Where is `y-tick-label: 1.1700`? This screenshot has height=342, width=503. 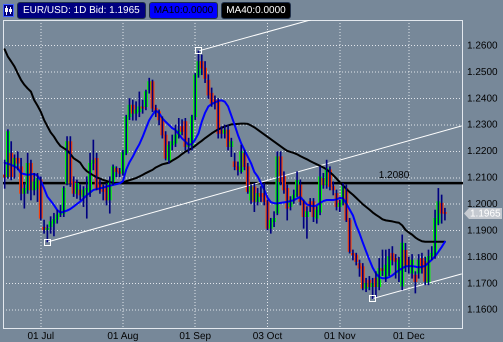 y-tick-label: 1.1700 is located at coordinates (482, 284).